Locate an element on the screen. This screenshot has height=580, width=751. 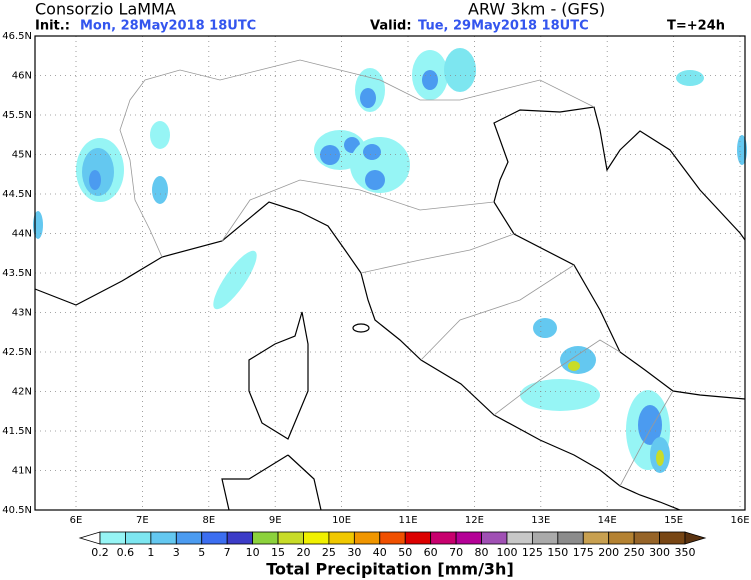
lat-label: 42.5N is located at coordinates (17, 352).